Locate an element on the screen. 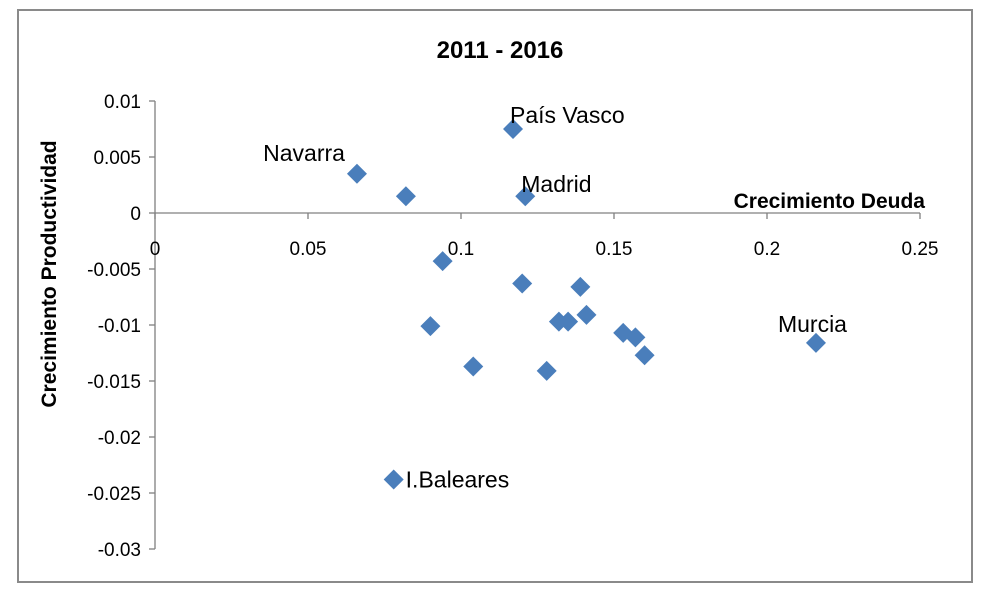  x-tick-label: 0.05 is located at coordinates (308, 249).